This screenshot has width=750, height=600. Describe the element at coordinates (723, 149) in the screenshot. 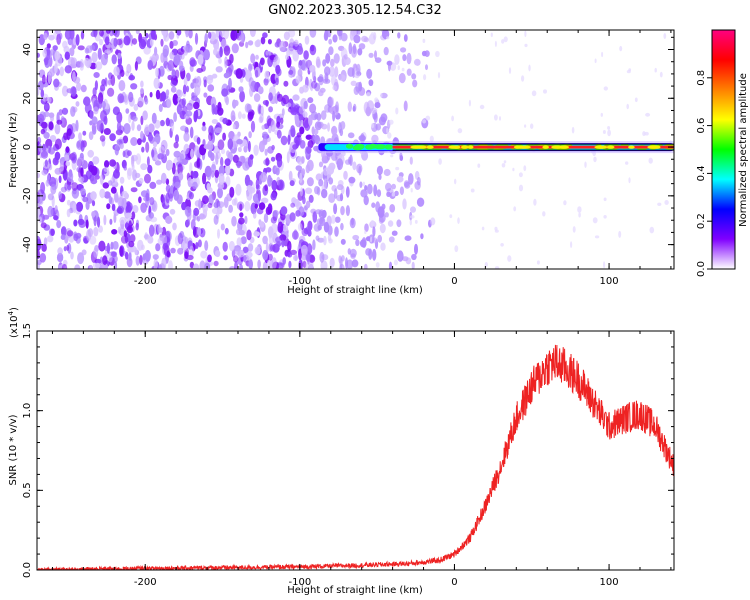

I see `colorbar-gradient` at that location.